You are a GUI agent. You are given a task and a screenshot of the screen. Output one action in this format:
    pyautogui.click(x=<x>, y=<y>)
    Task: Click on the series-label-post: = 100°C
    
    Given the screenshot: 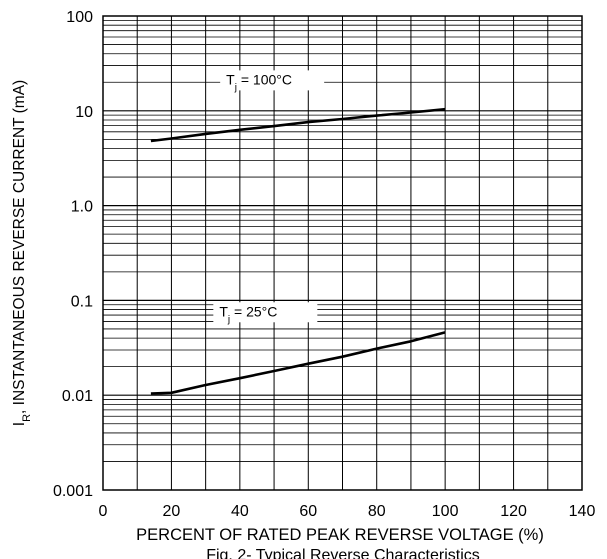 What is the action you would take?
    pyautogui.click(x=264, y=79)
    